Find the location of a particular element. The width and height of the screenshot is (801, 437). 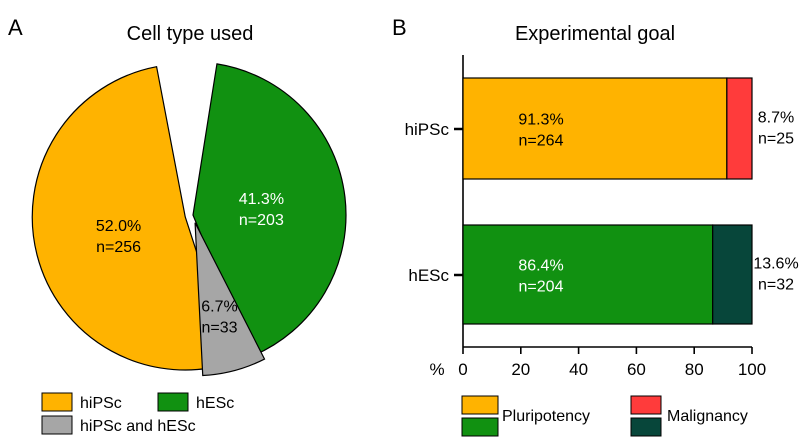

bar-label-pluripotency-percent-hipsc: 91.3% is located at coordinates (540, 120).